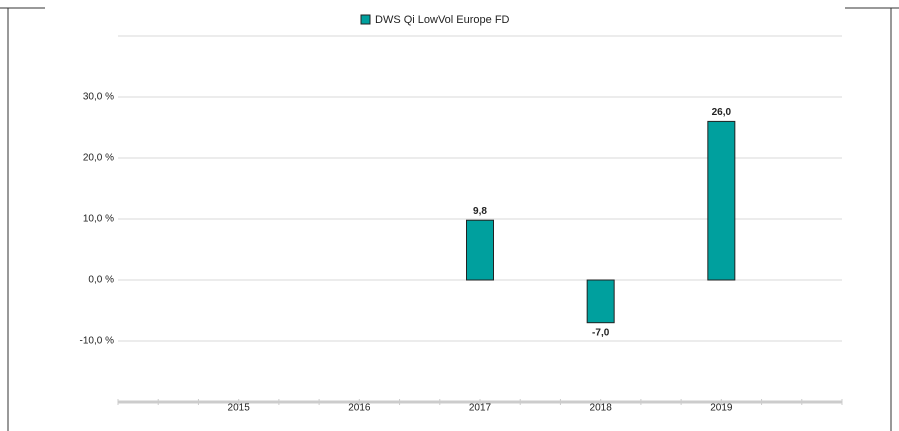  What do you see at coordinates (98, 158) in the screenshot?
I see `y-tick-label: 20,0 %` at bounding box center [98, 158].